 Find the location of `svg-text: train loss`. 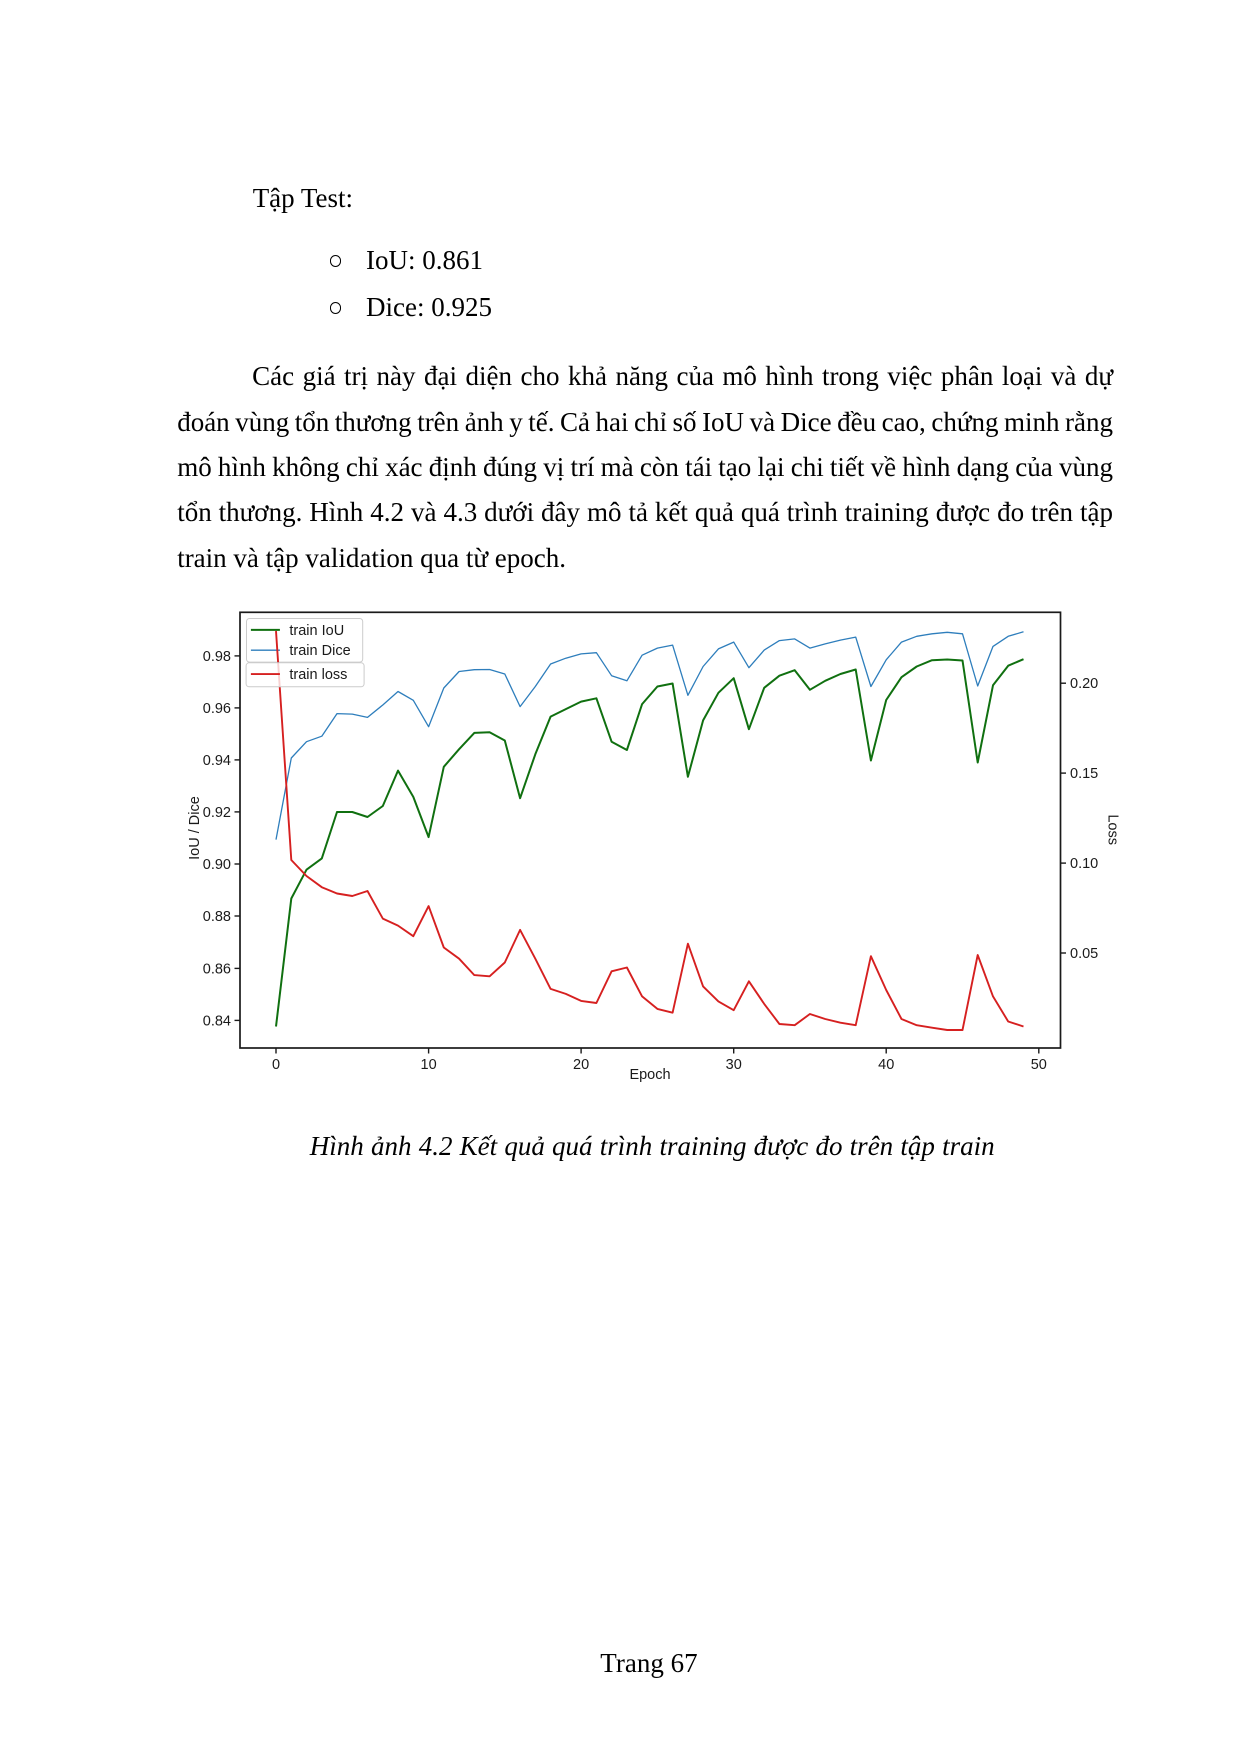

svg-text: train loss is located at coordinates (318, 675).